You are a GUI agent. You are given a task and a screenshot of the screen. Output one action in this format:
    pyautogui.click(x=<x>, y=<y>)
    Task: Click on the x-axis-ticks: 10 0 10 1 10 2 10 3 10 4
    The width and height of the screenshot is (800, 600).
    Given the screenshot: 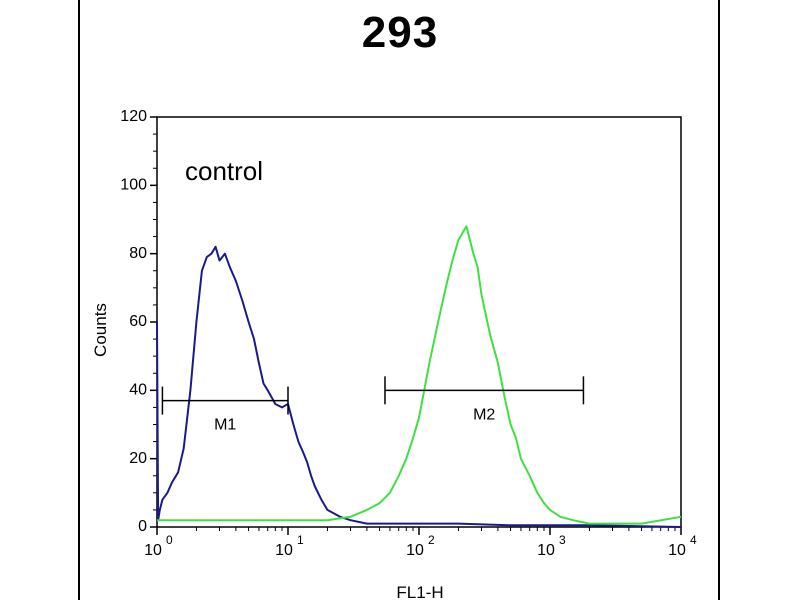 What is the action you would take?
    pyautogui.click(x=420, y=543)
    